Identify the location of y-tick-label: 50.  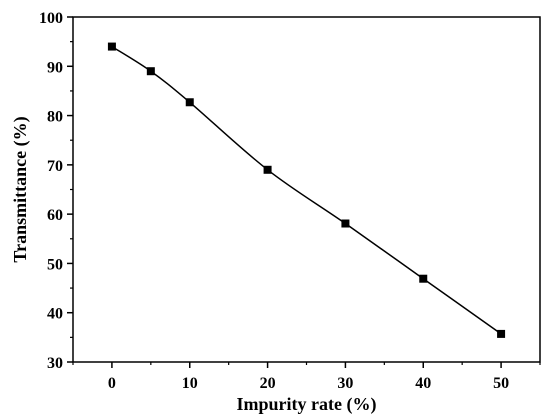
(55, 264).